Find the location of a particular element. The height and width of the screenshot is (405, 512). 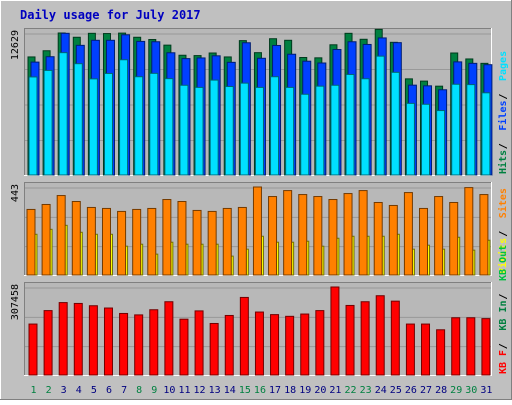

day-label-14: 14 is located at coordinates (230, 390).